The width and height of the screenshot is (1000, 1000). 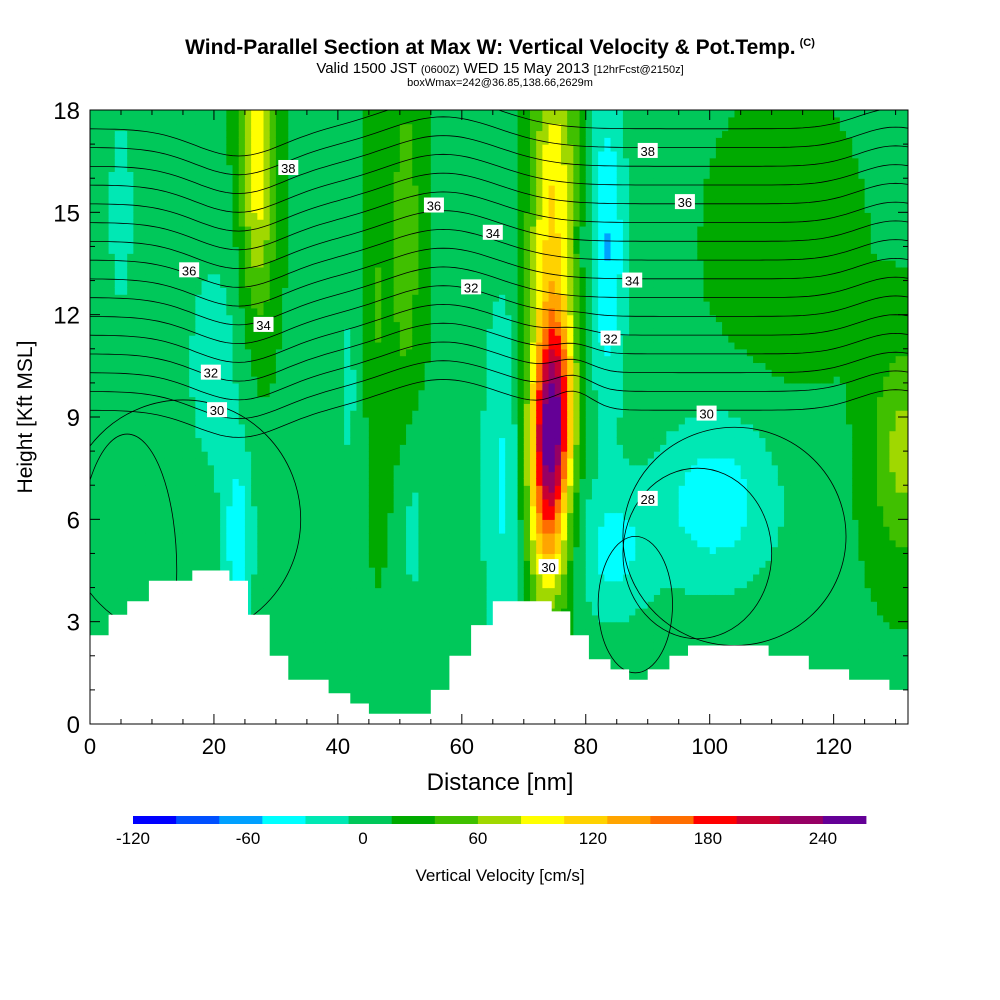 I want to click on y-tick-label: 3, so click(x=73, y=623).